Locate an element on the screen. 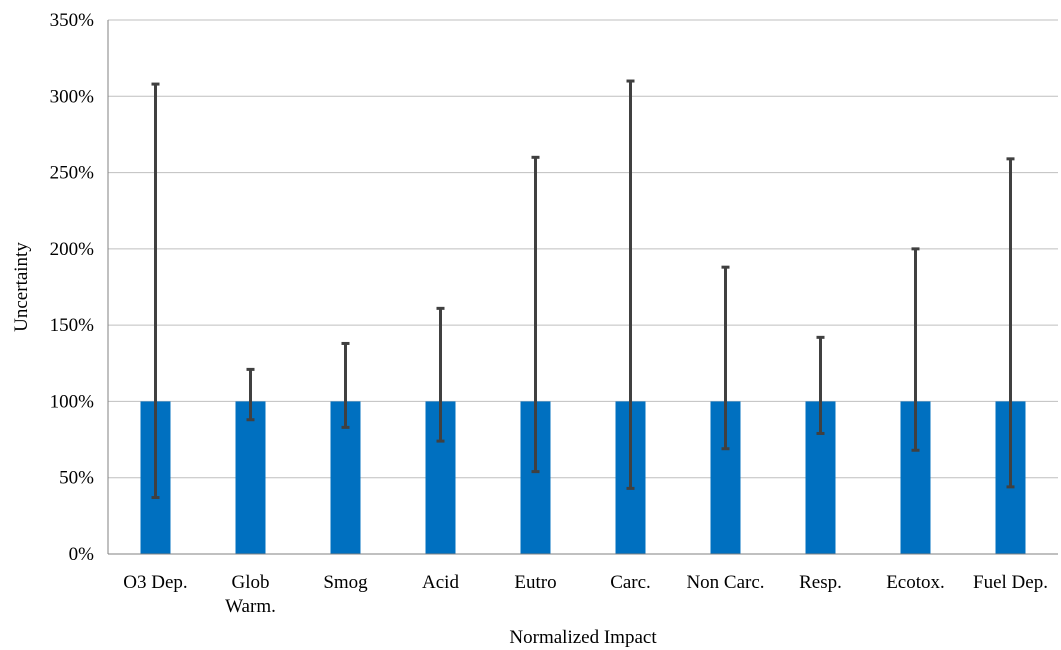 The height and width of the screenshot is (650, 1061). y-tick-label: 200% is located at coordinates (72, 249).